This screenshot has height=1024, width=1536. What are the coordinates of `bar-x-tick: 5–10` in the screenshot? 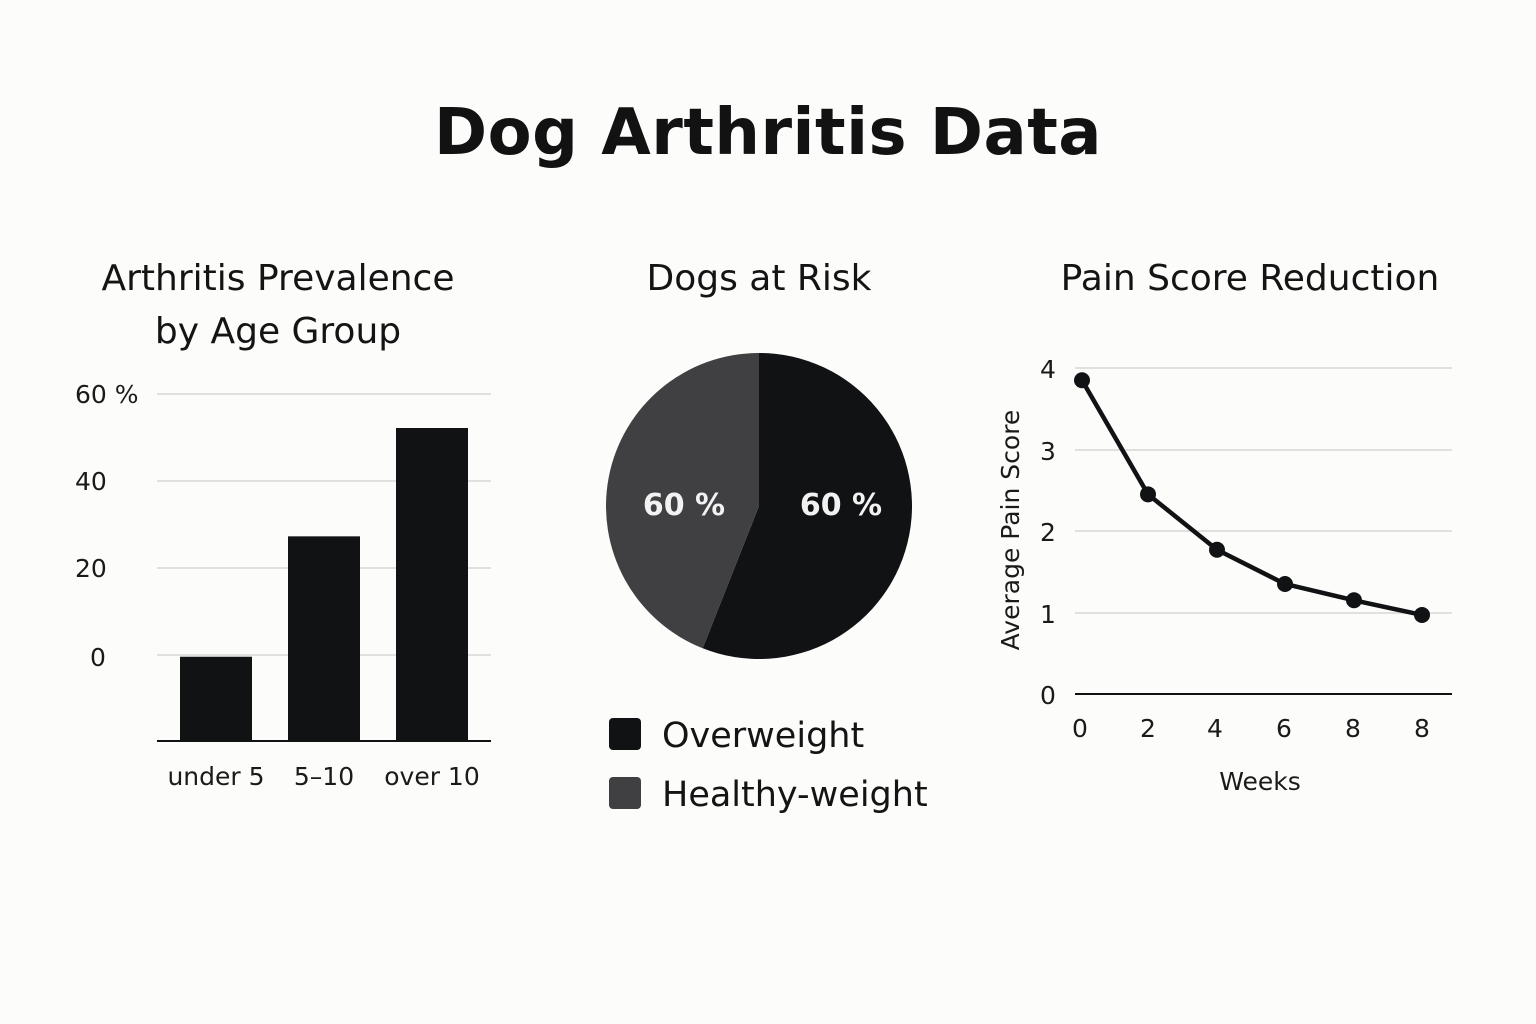 It's located at (324, 776).